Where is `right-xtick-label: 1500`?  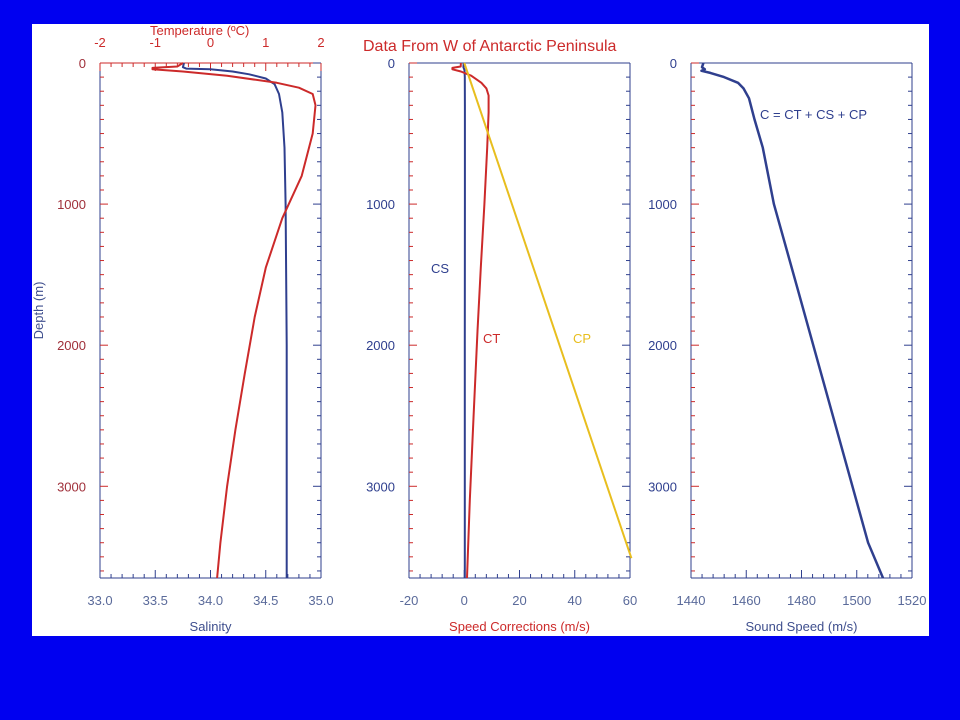 right-xtick-label: 1500 is located at coordinates (856, 600).